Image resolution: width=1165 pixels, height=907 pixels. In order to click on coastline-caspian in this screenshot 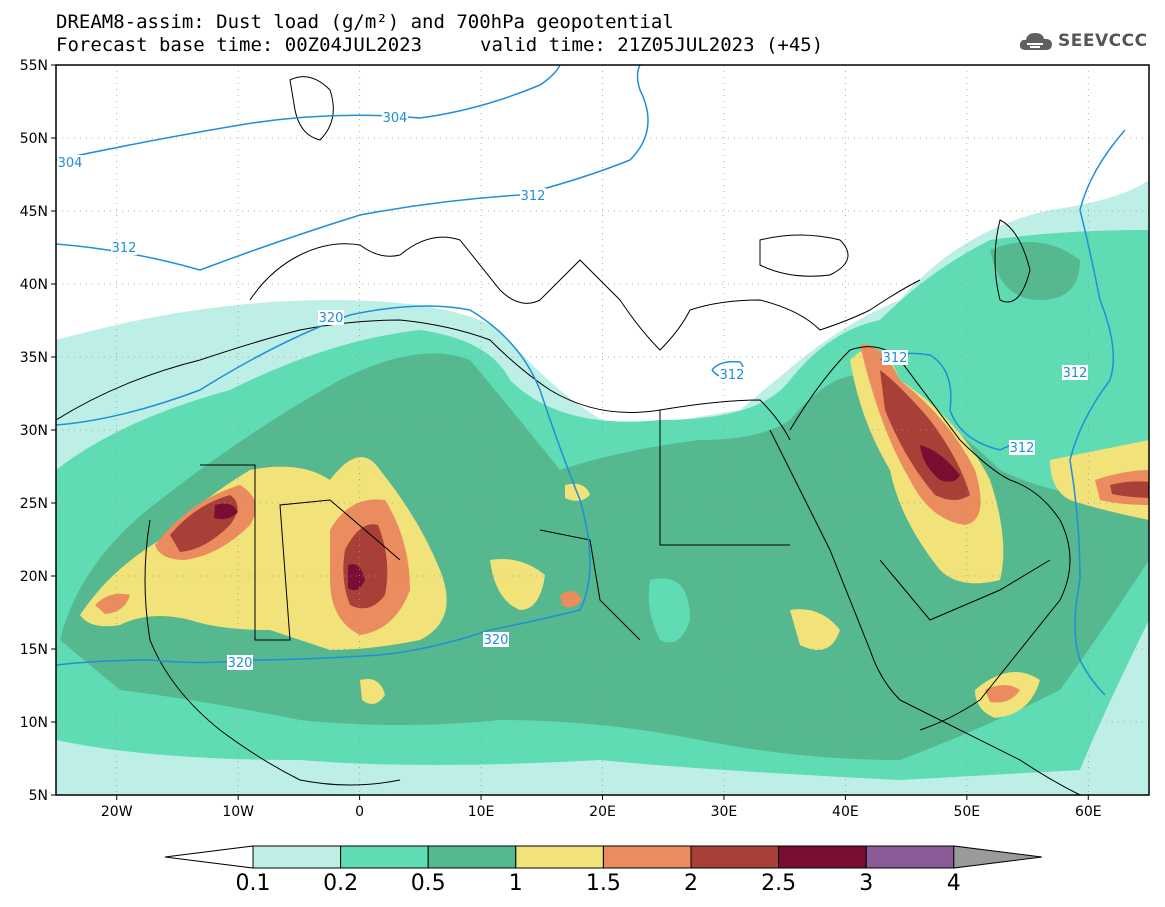, I will do `click(1012, 261)`.